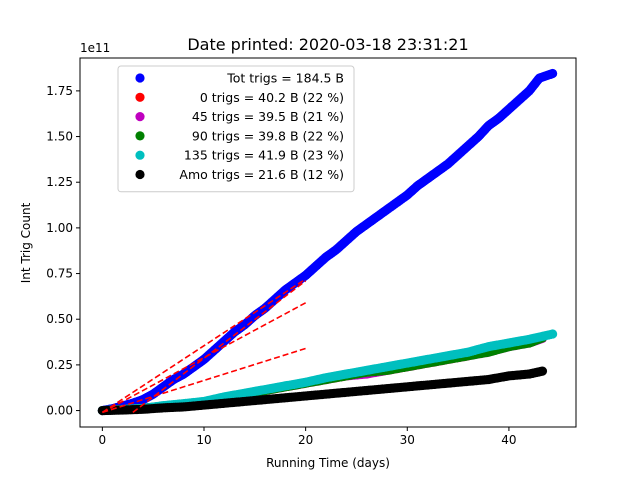  I want to click on legend-entry: 135 trigs = 41.9 B (23 %), so click(264, 155).